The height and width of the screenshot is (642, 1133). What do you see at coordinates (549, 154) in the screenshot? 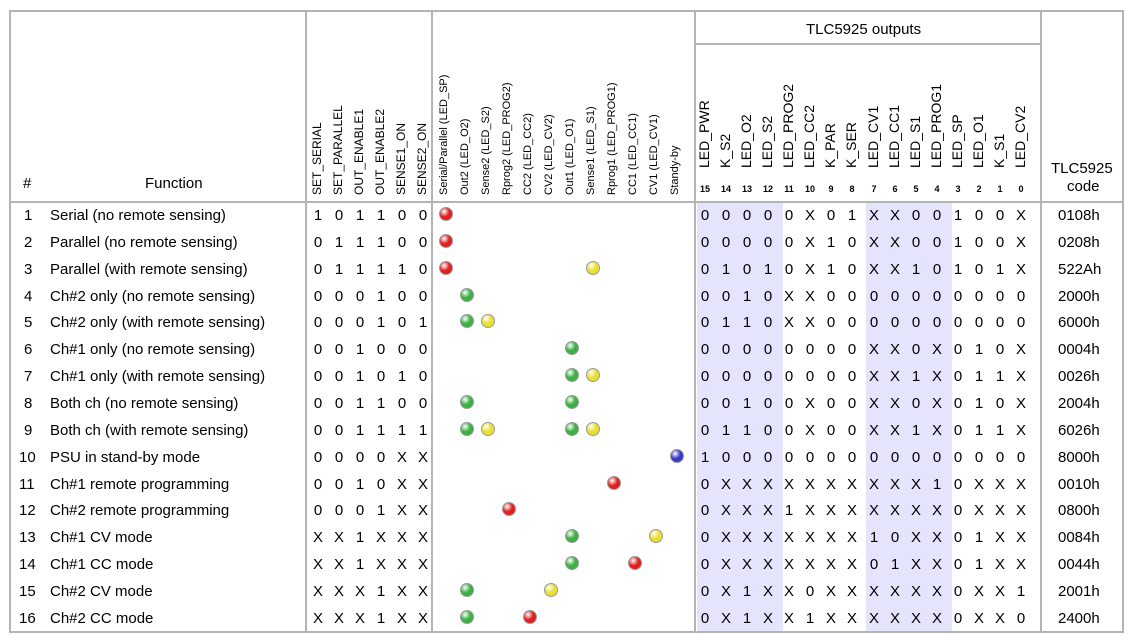
I see `col-header-led: CV2 (LED_CV2)` at bounding box center [549, 154].